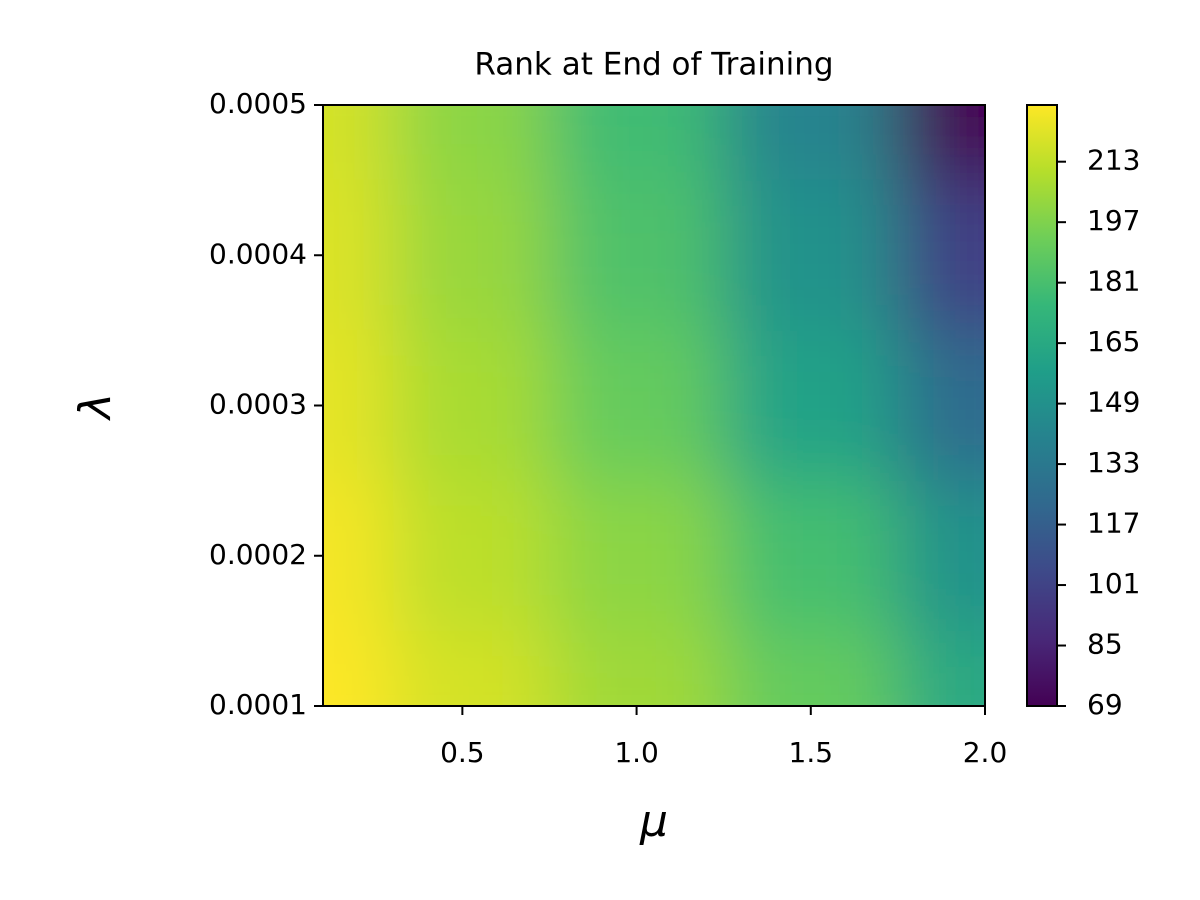 This screenshot has width=1200, height=900. I want to click on x-tick-label: 0.5, so click(462, 752).